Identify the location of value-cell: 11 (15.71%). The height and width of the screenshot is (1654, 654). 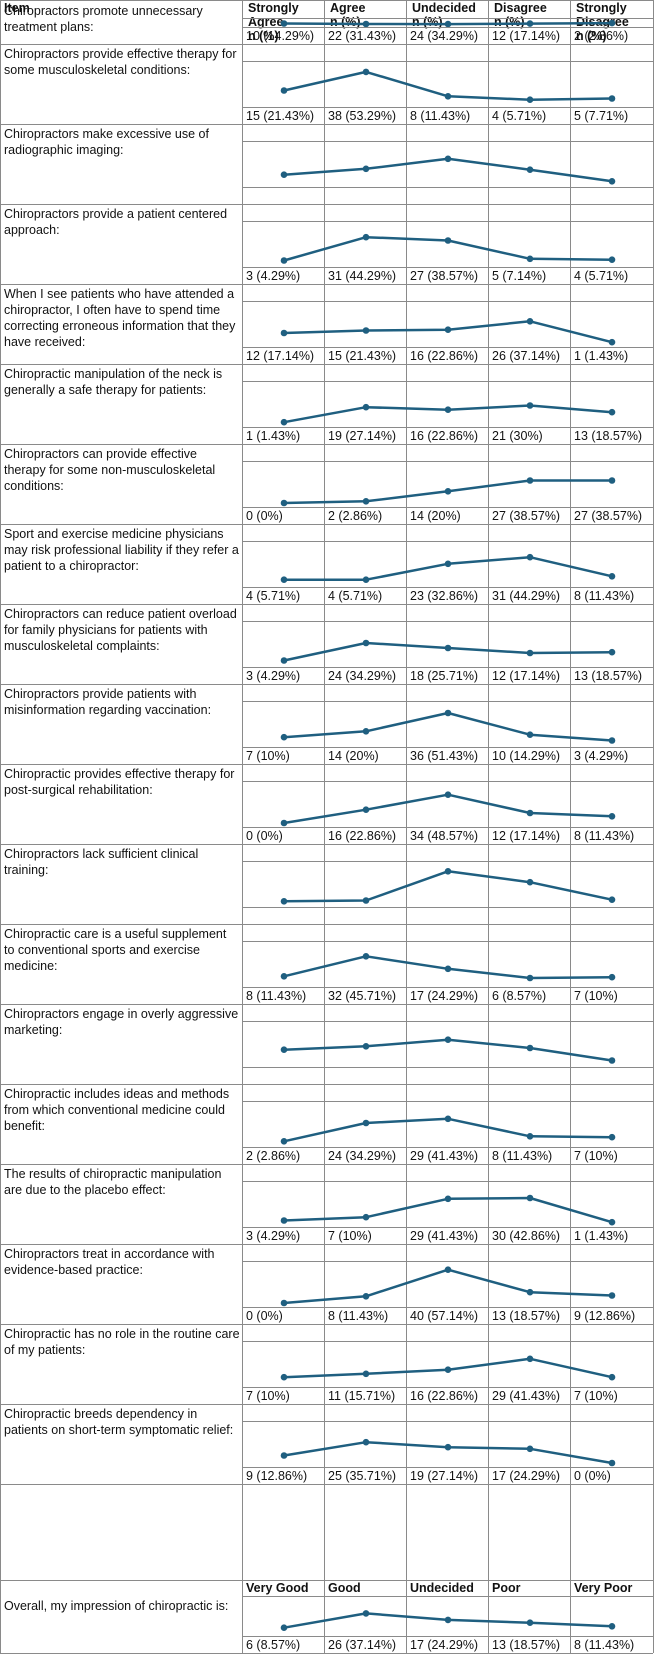
(362, 1396).